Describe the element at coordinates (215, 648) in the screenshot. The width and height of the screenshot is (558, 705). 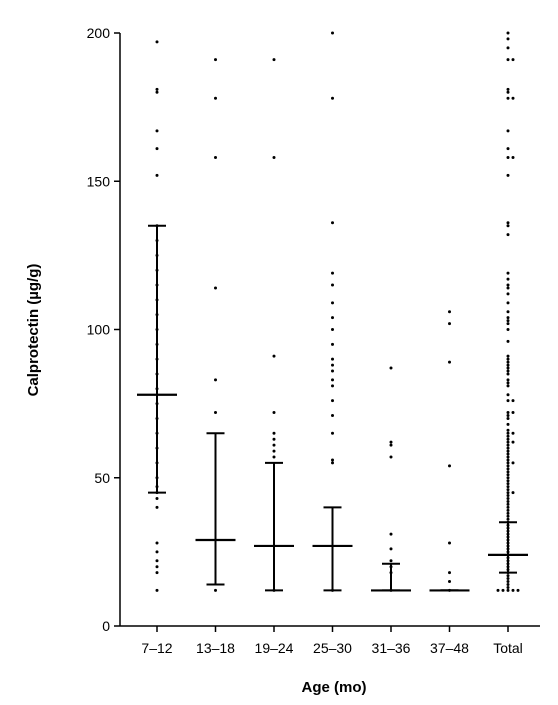
I see `x-tick-label: 13–18` at that location.